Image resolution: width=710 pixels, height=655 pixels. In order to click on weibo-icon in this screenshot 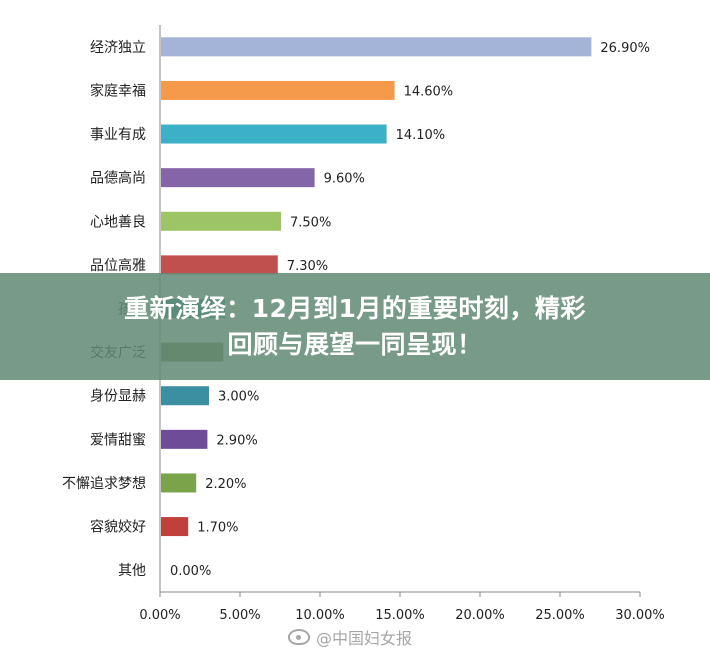, I will do `click(299, 637)`.